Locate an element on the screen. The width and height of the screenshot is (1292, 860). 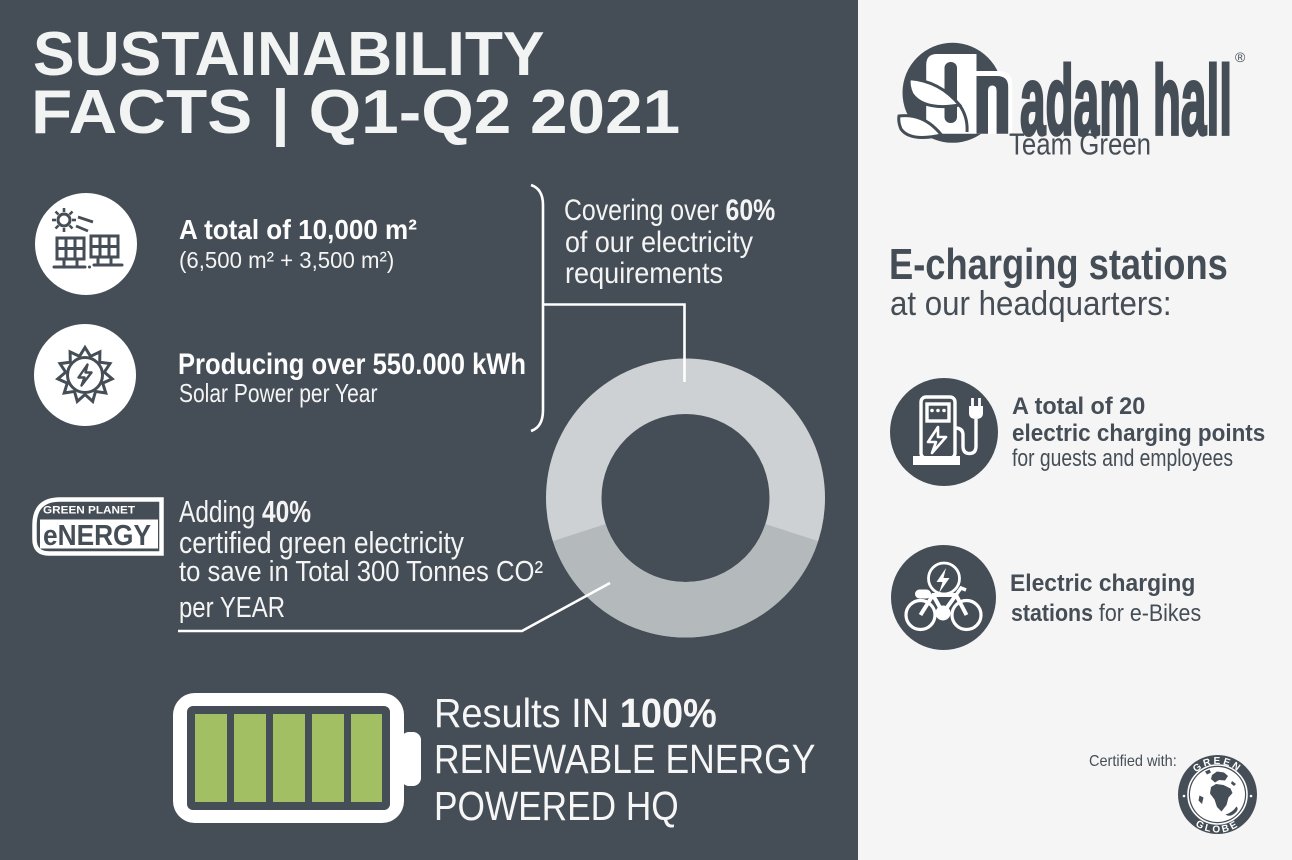
svg-text: Team Green is located at coordinates (1080, 144).